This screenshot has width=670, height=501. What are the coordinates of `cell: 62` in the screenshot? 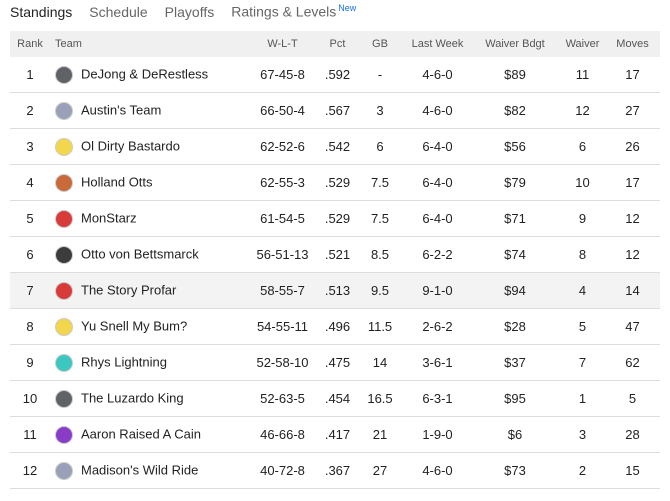 It's located at (632, 362).